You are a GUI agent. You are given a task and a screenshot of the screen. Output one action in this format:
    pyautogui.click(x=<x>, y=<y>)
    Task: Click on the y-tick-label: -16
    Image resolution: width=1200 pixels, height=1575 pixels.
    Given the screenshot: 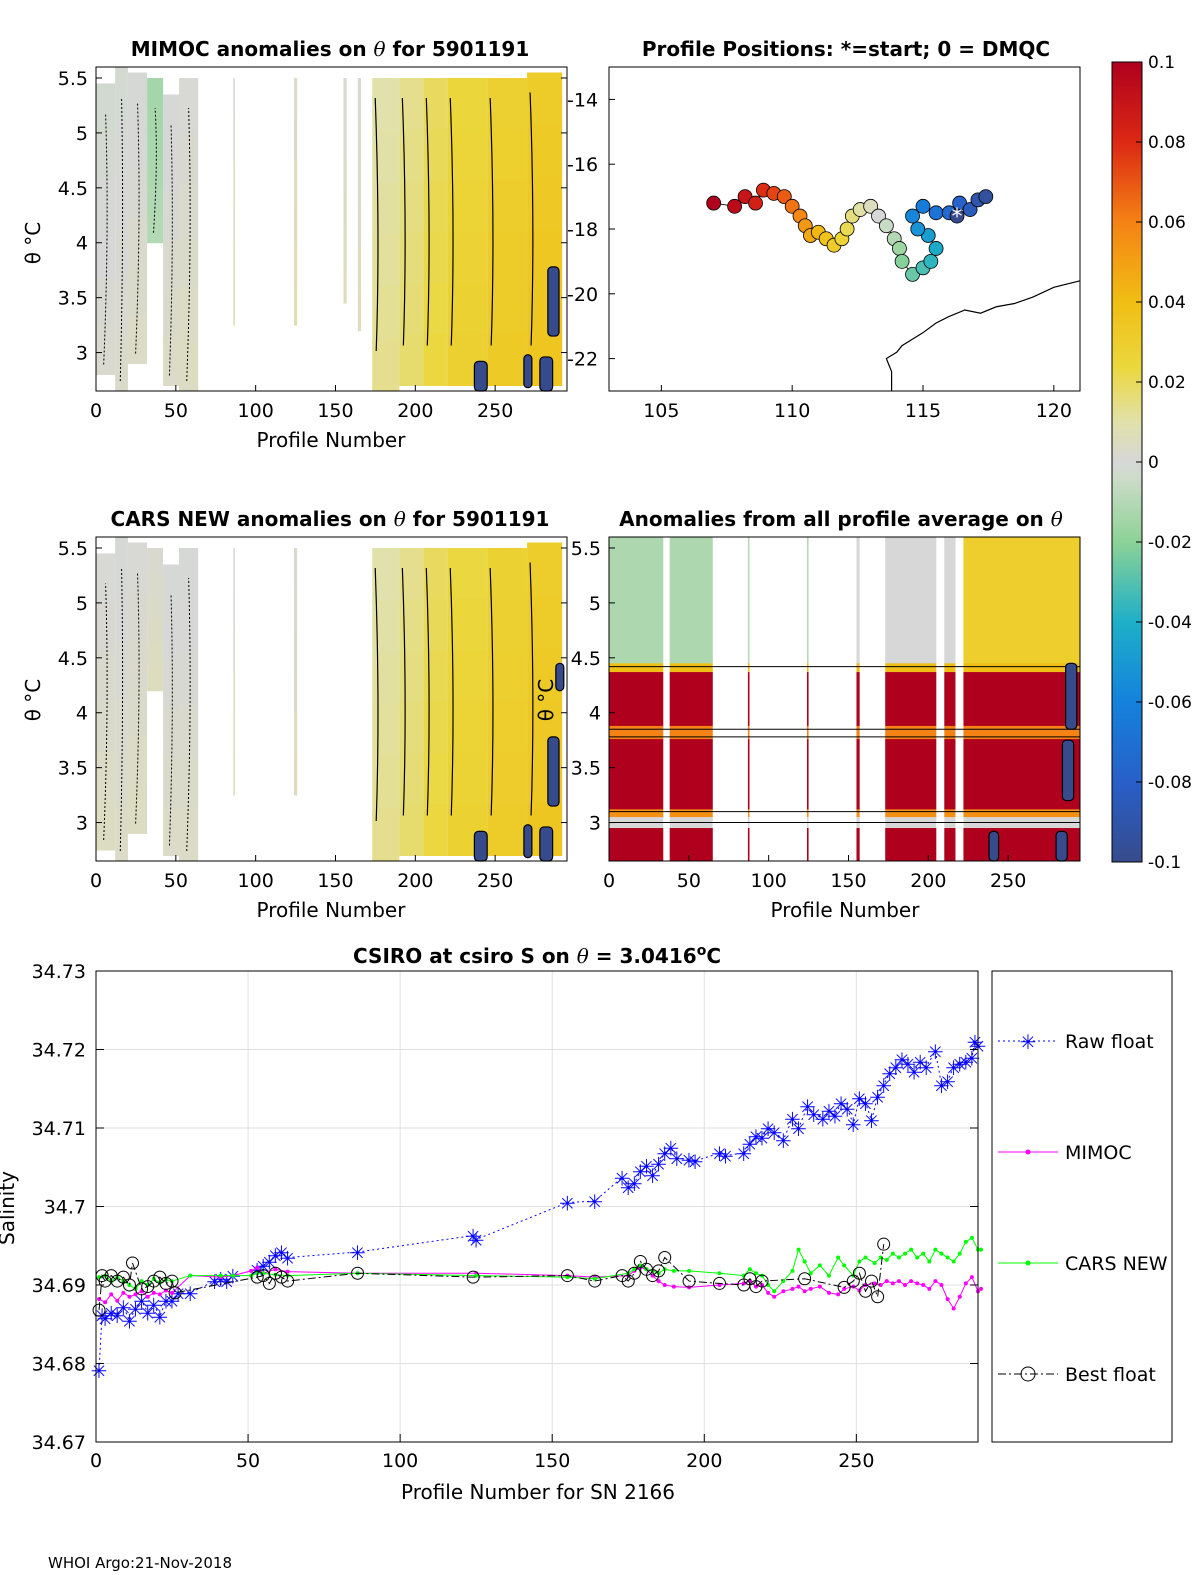 What is the action you would take?
    pyautogui.click(x=582, y=165)
    